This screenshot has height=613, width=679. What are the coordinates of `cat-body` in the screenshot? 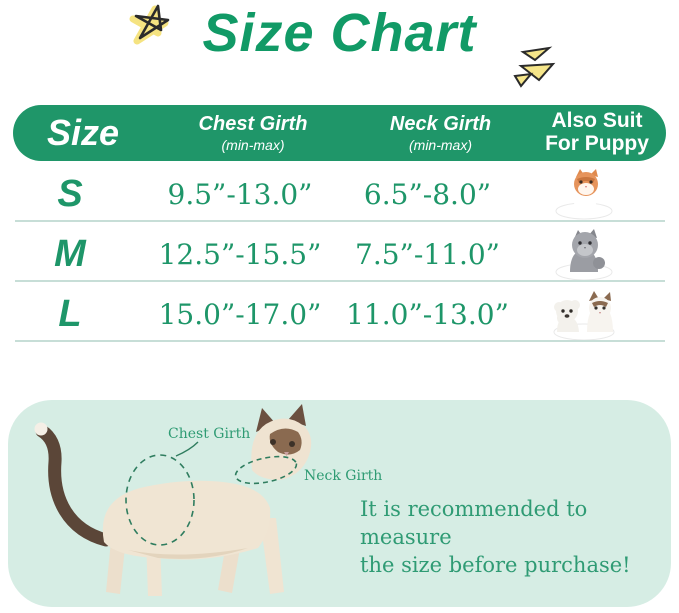 It's located at (186, 520).